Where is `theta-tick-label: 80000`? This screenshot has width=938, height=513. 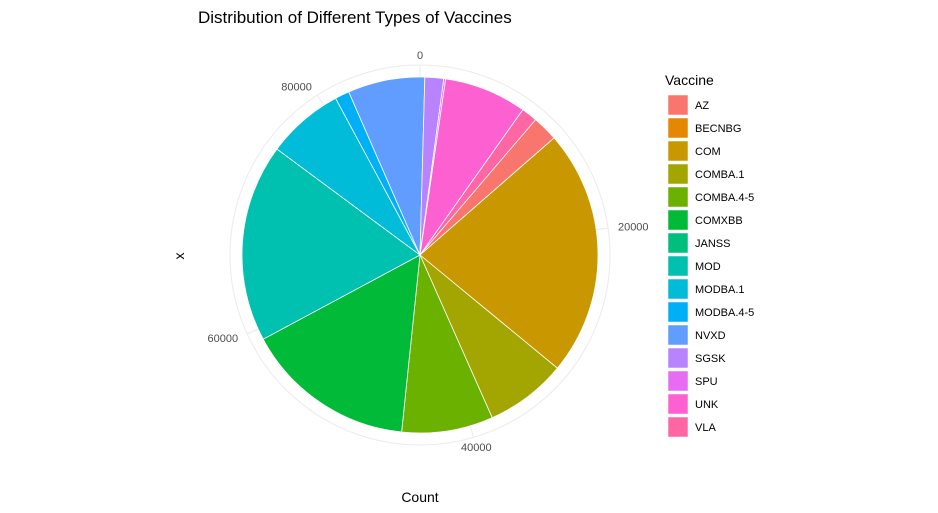 theta-tick-label: 80000 is located at coordinates (296, 88).